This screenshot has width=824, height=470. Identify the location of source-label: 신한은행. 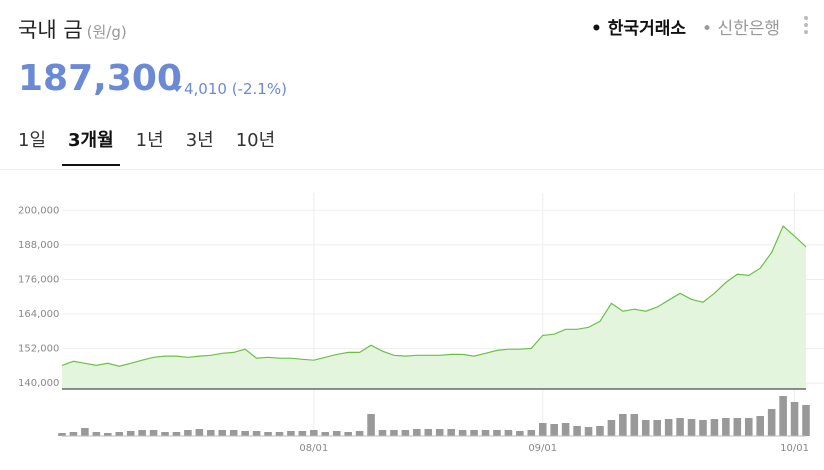
(748, 29).